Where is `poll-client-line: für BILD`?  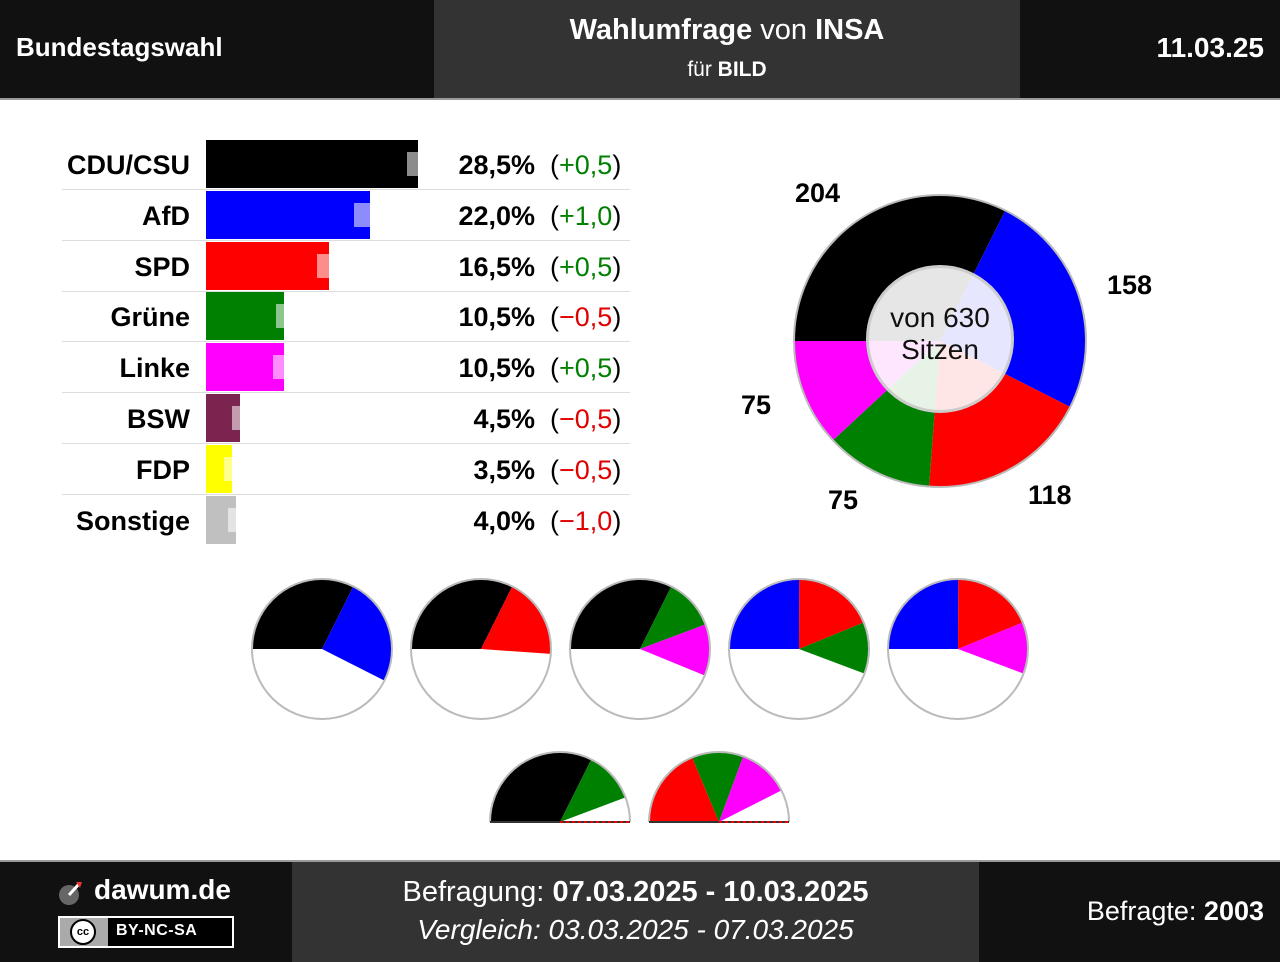 poll-client-line: für BILD is located at coordinates (727, 70).